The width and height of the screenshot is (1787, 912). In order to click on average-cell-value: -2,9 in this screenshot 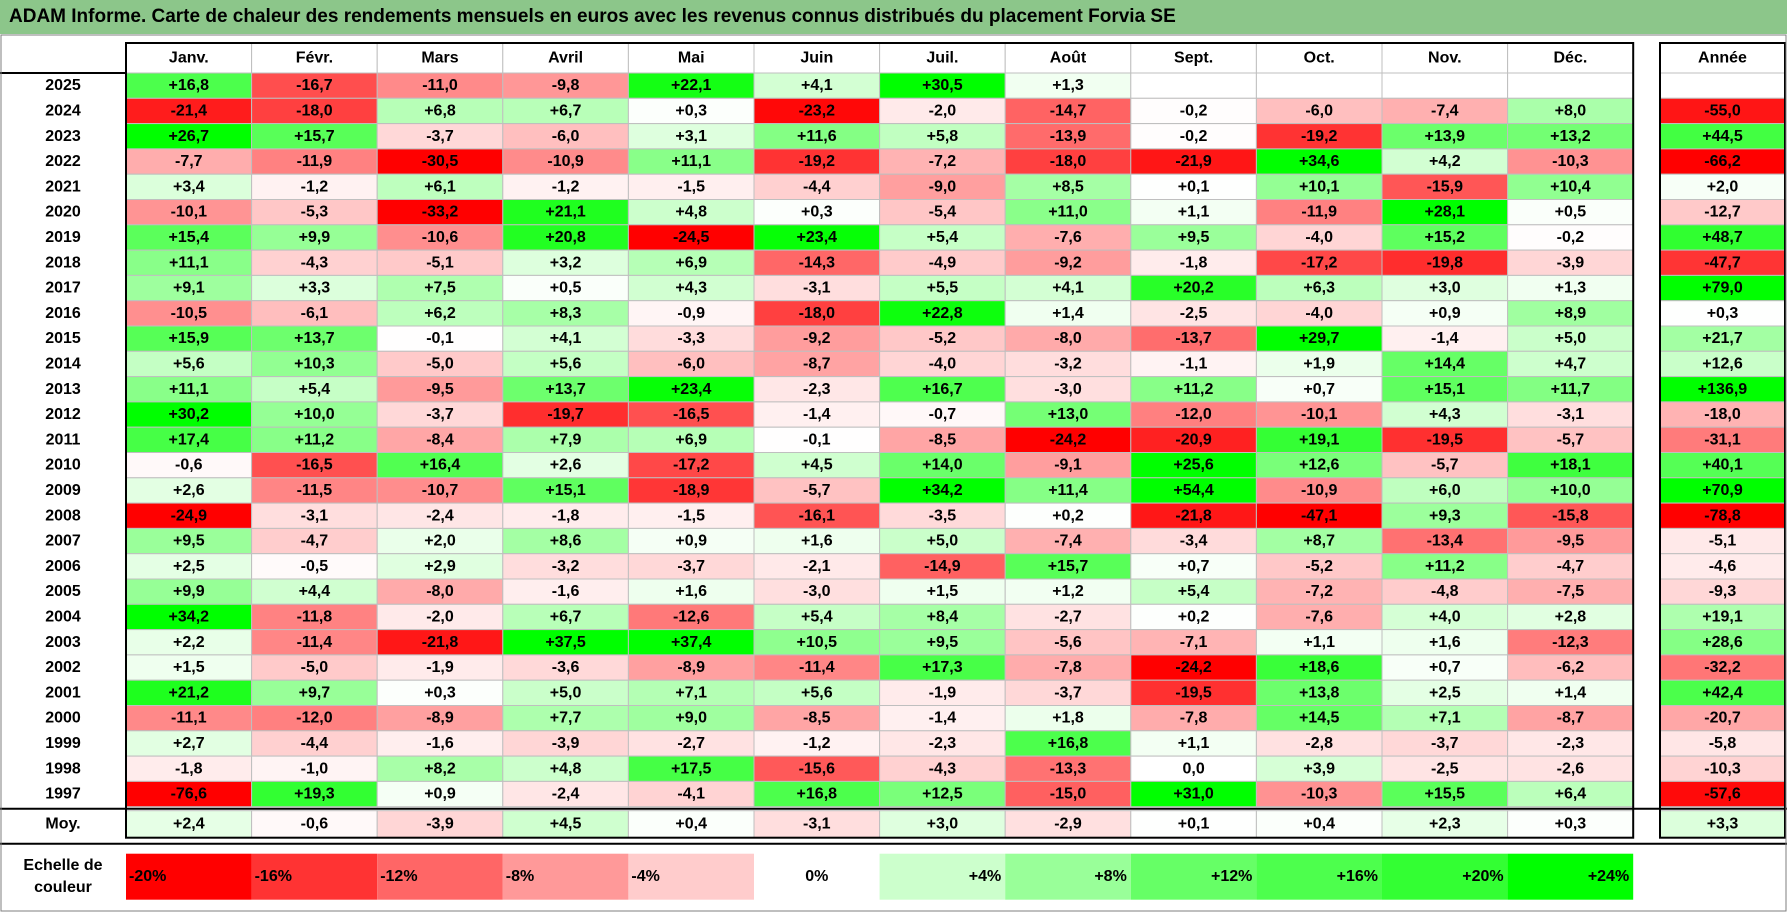, I will do `click(1068, 824)`.